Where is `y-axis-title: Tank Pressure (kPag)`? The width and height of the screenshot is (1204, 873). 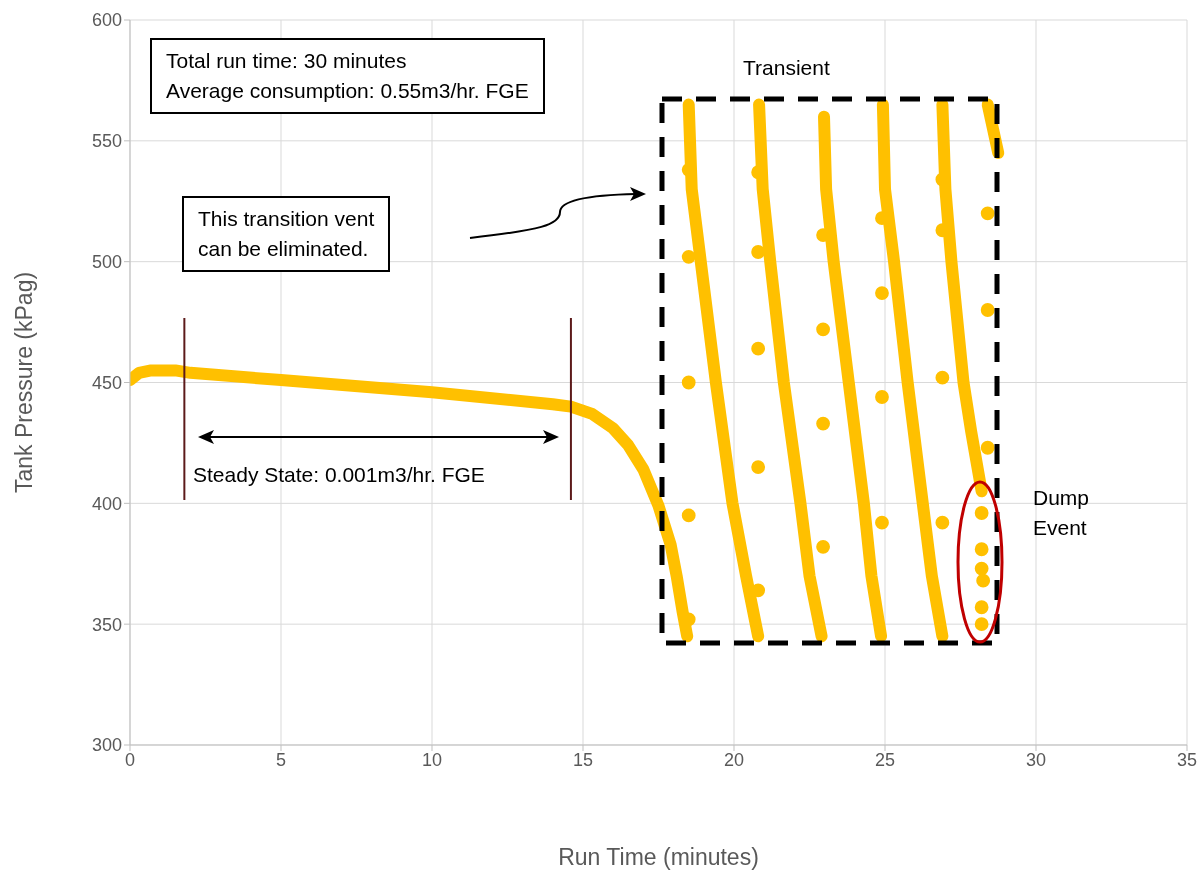
y-axis-title: Tank Pressure (kPag) is located at coordinates (24, 382).